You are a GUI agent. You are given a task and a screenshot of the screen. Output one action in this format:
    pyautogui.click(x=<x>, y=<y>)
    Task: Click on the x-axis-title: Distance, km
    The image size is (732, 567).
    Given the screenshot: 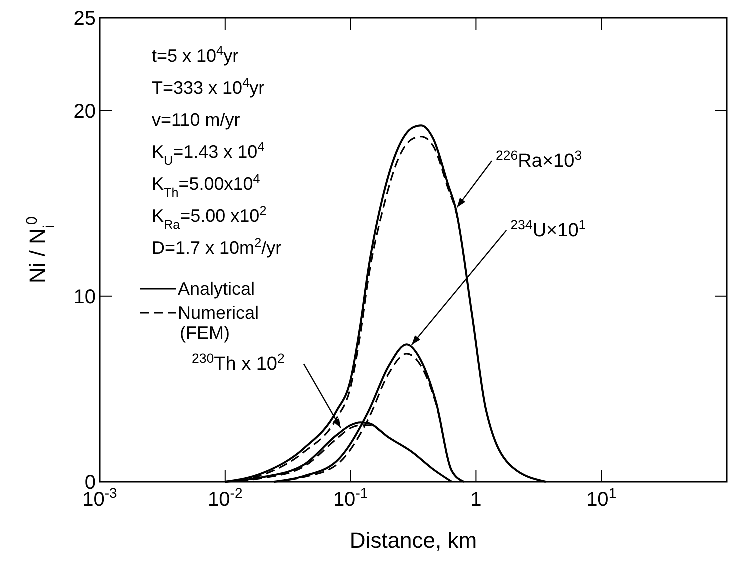 What is the action you would take?
    pyautogui.click(x=414, y=540)
    